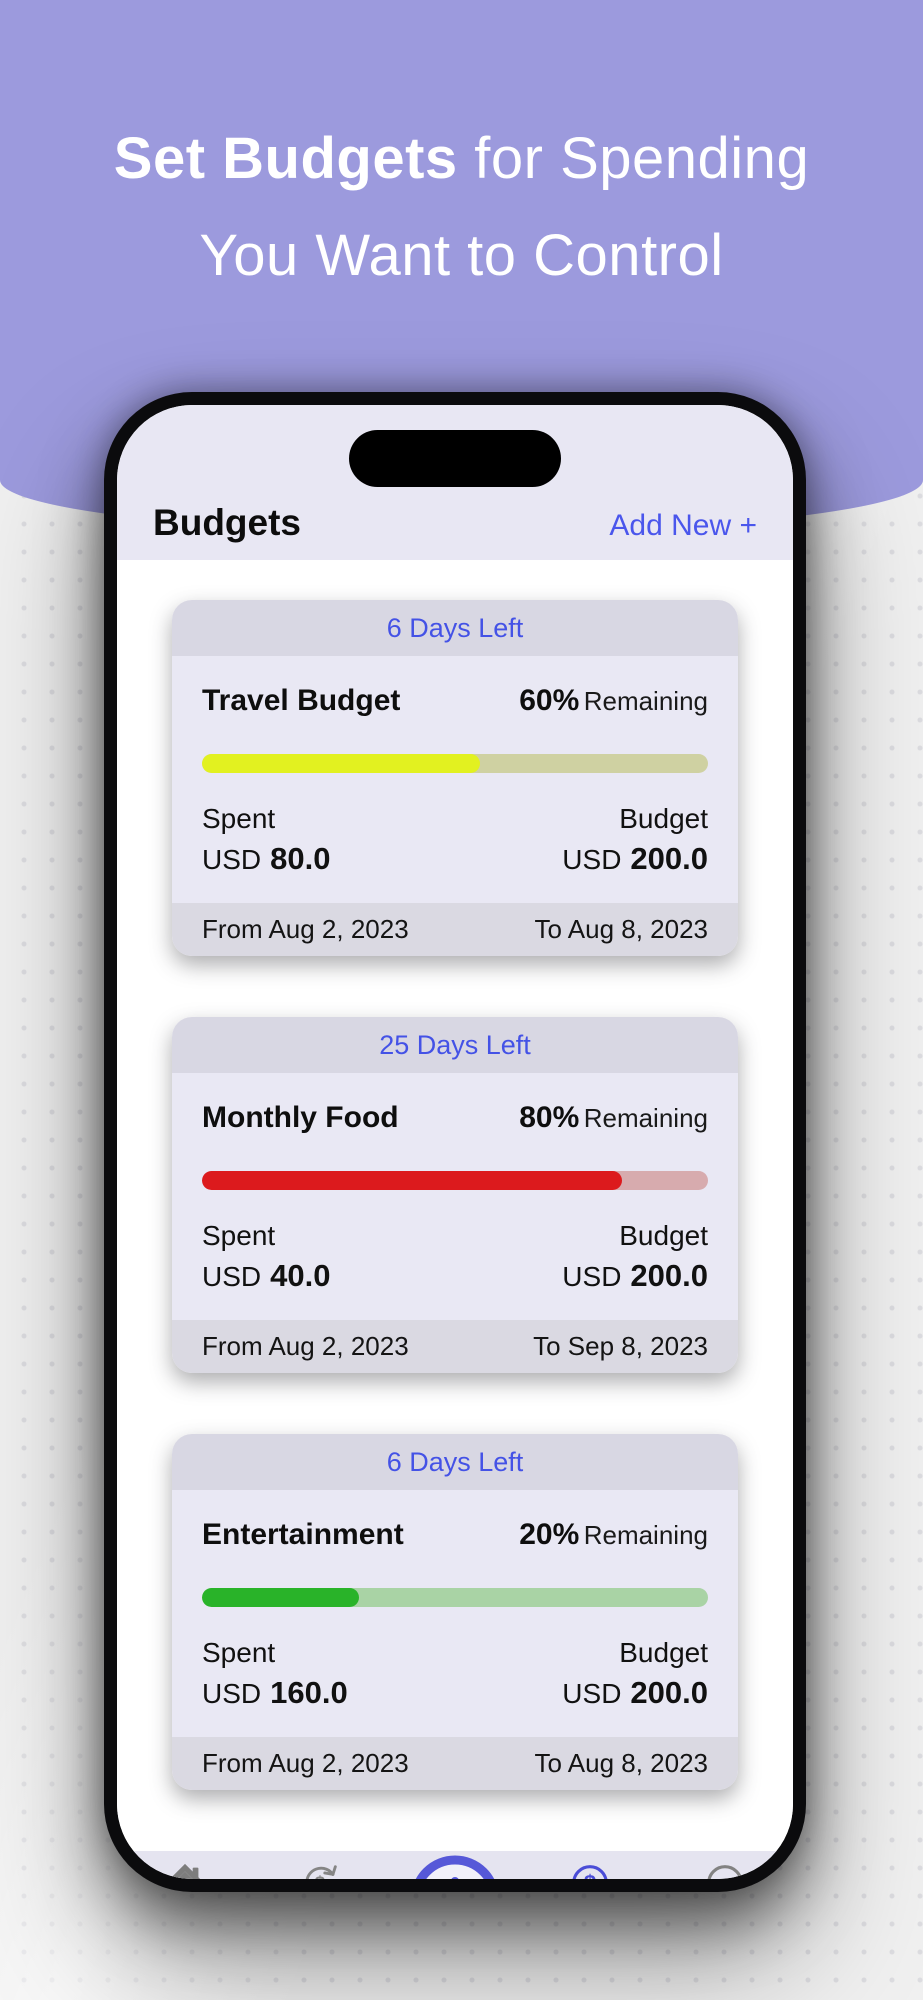  I want to click on home-icon, so click(184, 1871).